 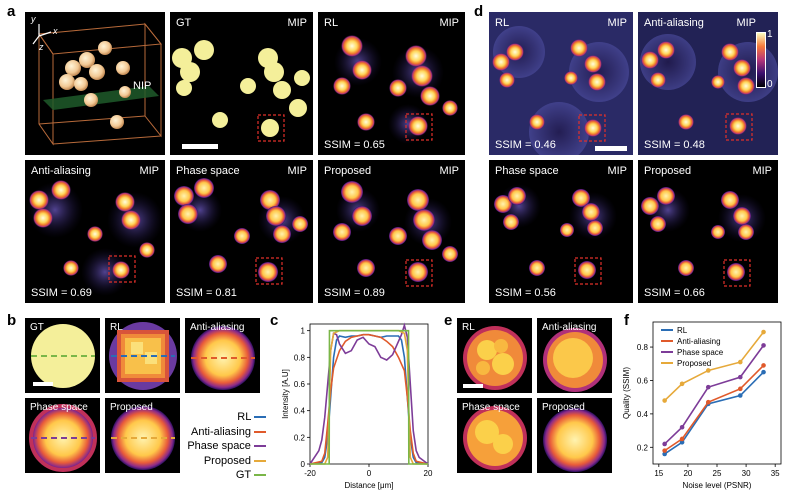 I want to click on legend-label: Proposed, so click(x=694, y=363).